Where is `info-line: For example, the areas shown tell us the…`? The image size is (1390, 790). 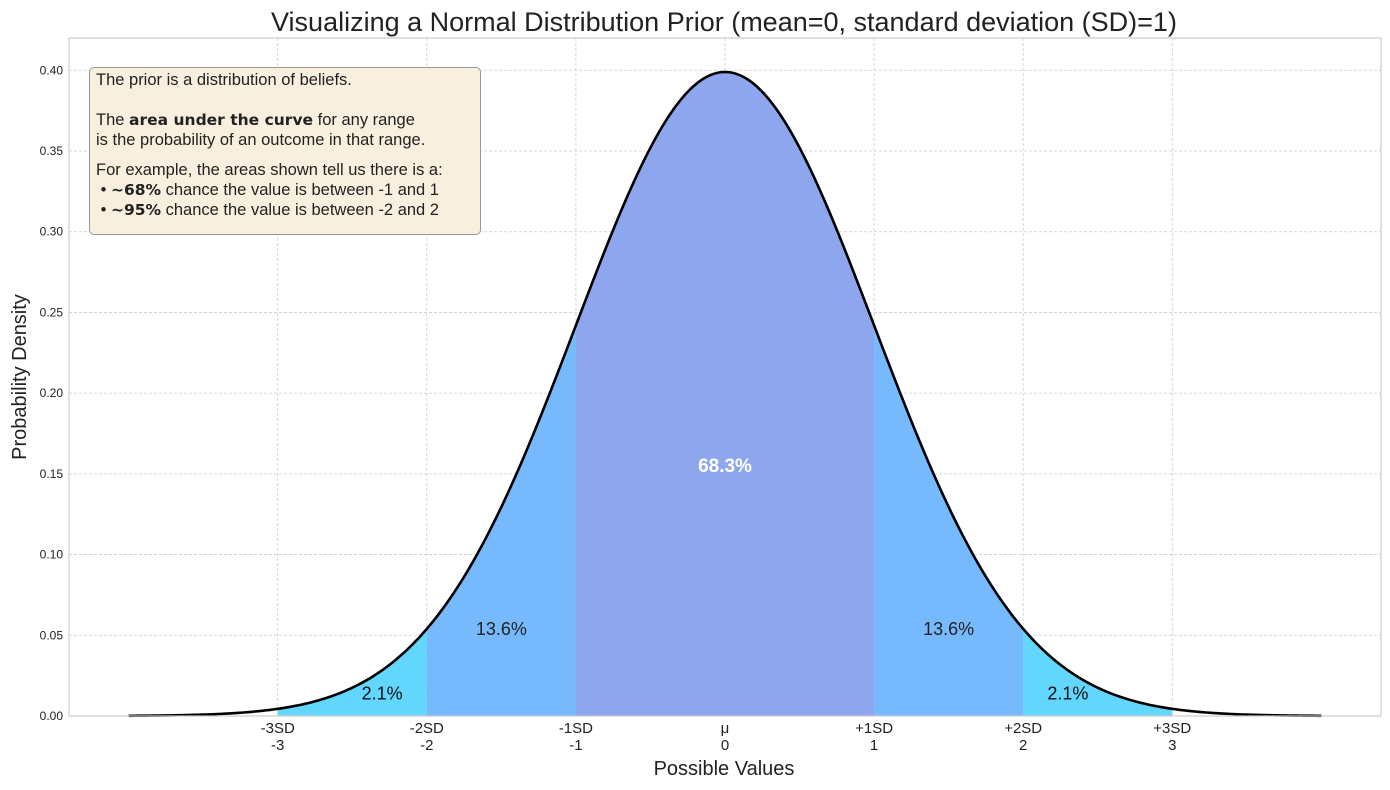
info-line: For example, the areas shown tell us the… is located at coordinates (269, 170).